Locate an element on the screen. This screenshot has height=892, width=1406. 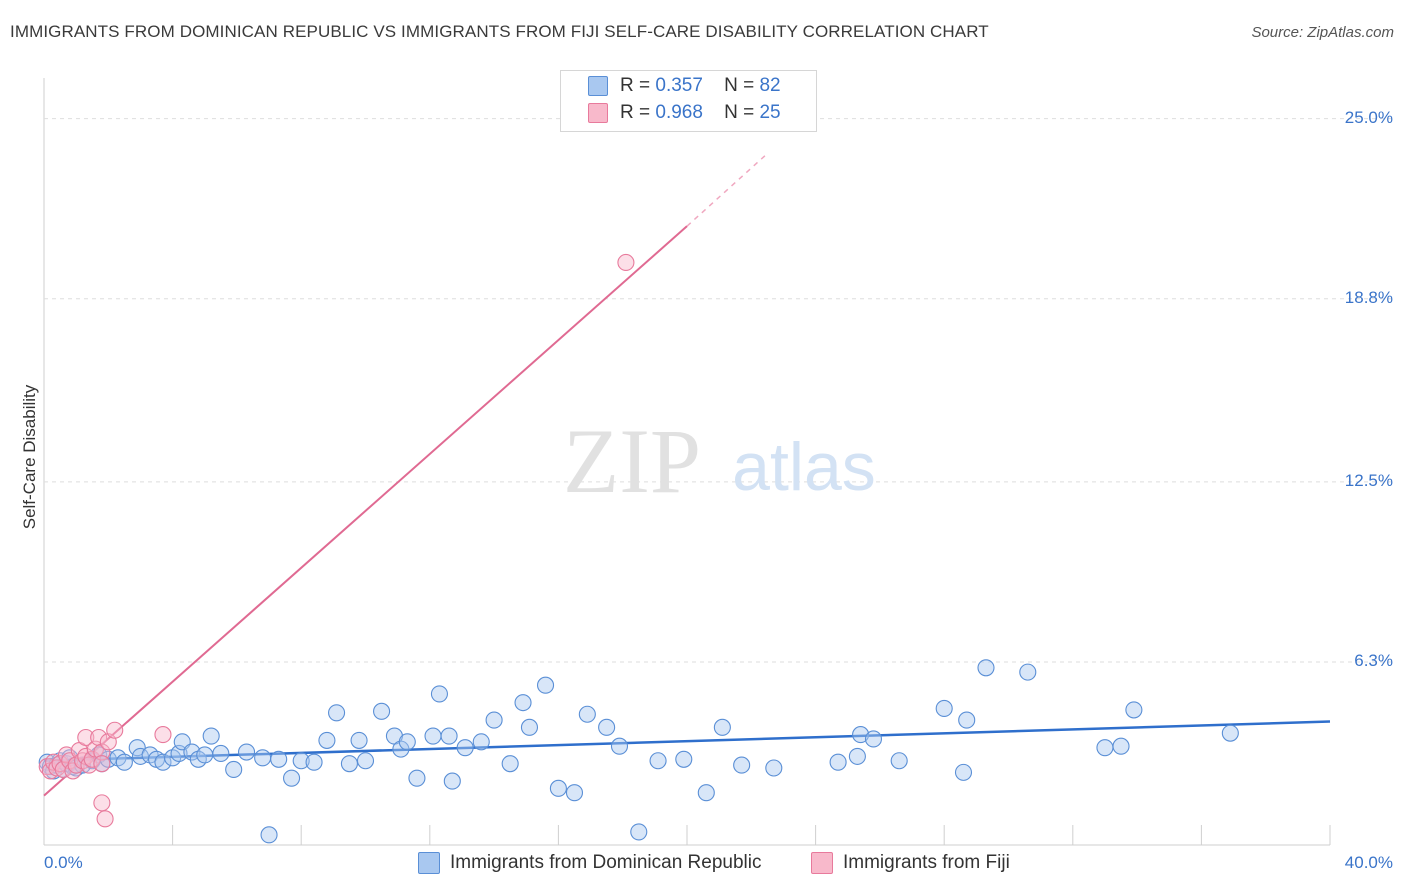
bottom-legend-dominican: Immigrants from Dominican Republic is located at coordinates (590, 863).